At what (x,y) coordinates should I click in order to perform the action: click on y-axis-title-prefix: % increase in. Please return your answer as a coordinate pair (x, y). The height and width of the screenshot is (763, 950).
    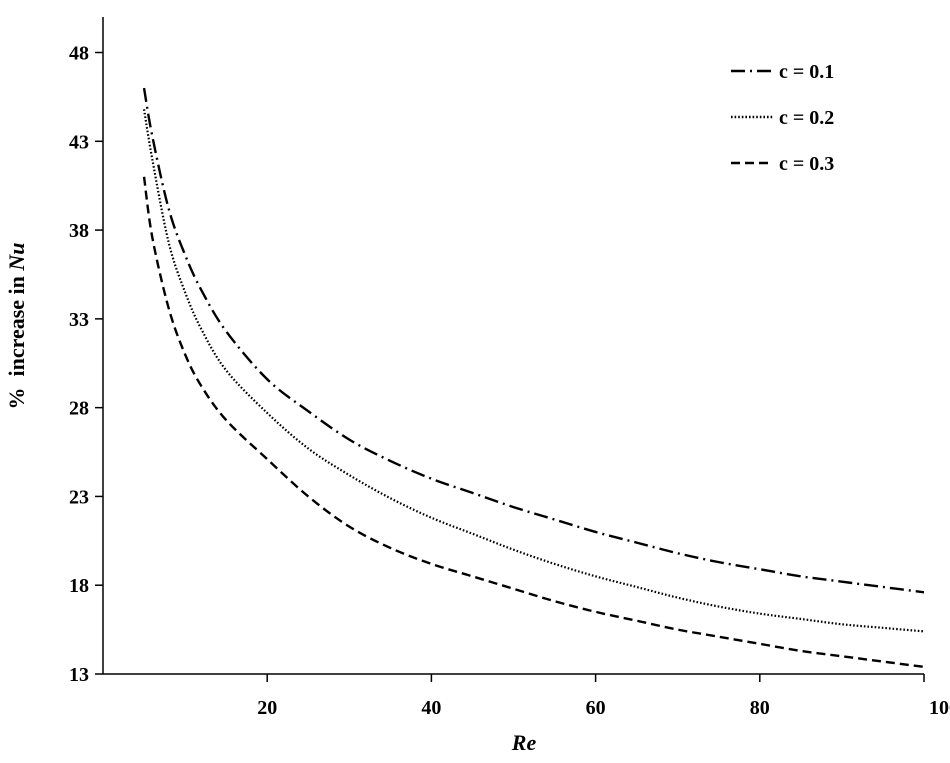
    Looking at the image, I should click on (16, 340).